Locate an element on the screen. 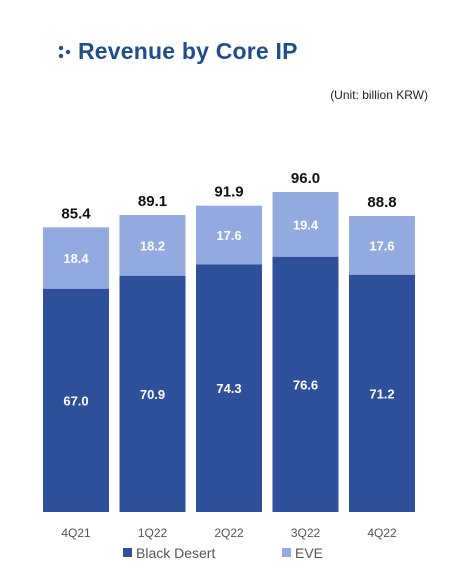 The height and width of the screenshot is (583, 466). data-label-eve-3Q22: 19.4 is located at coordinates (306, 224).